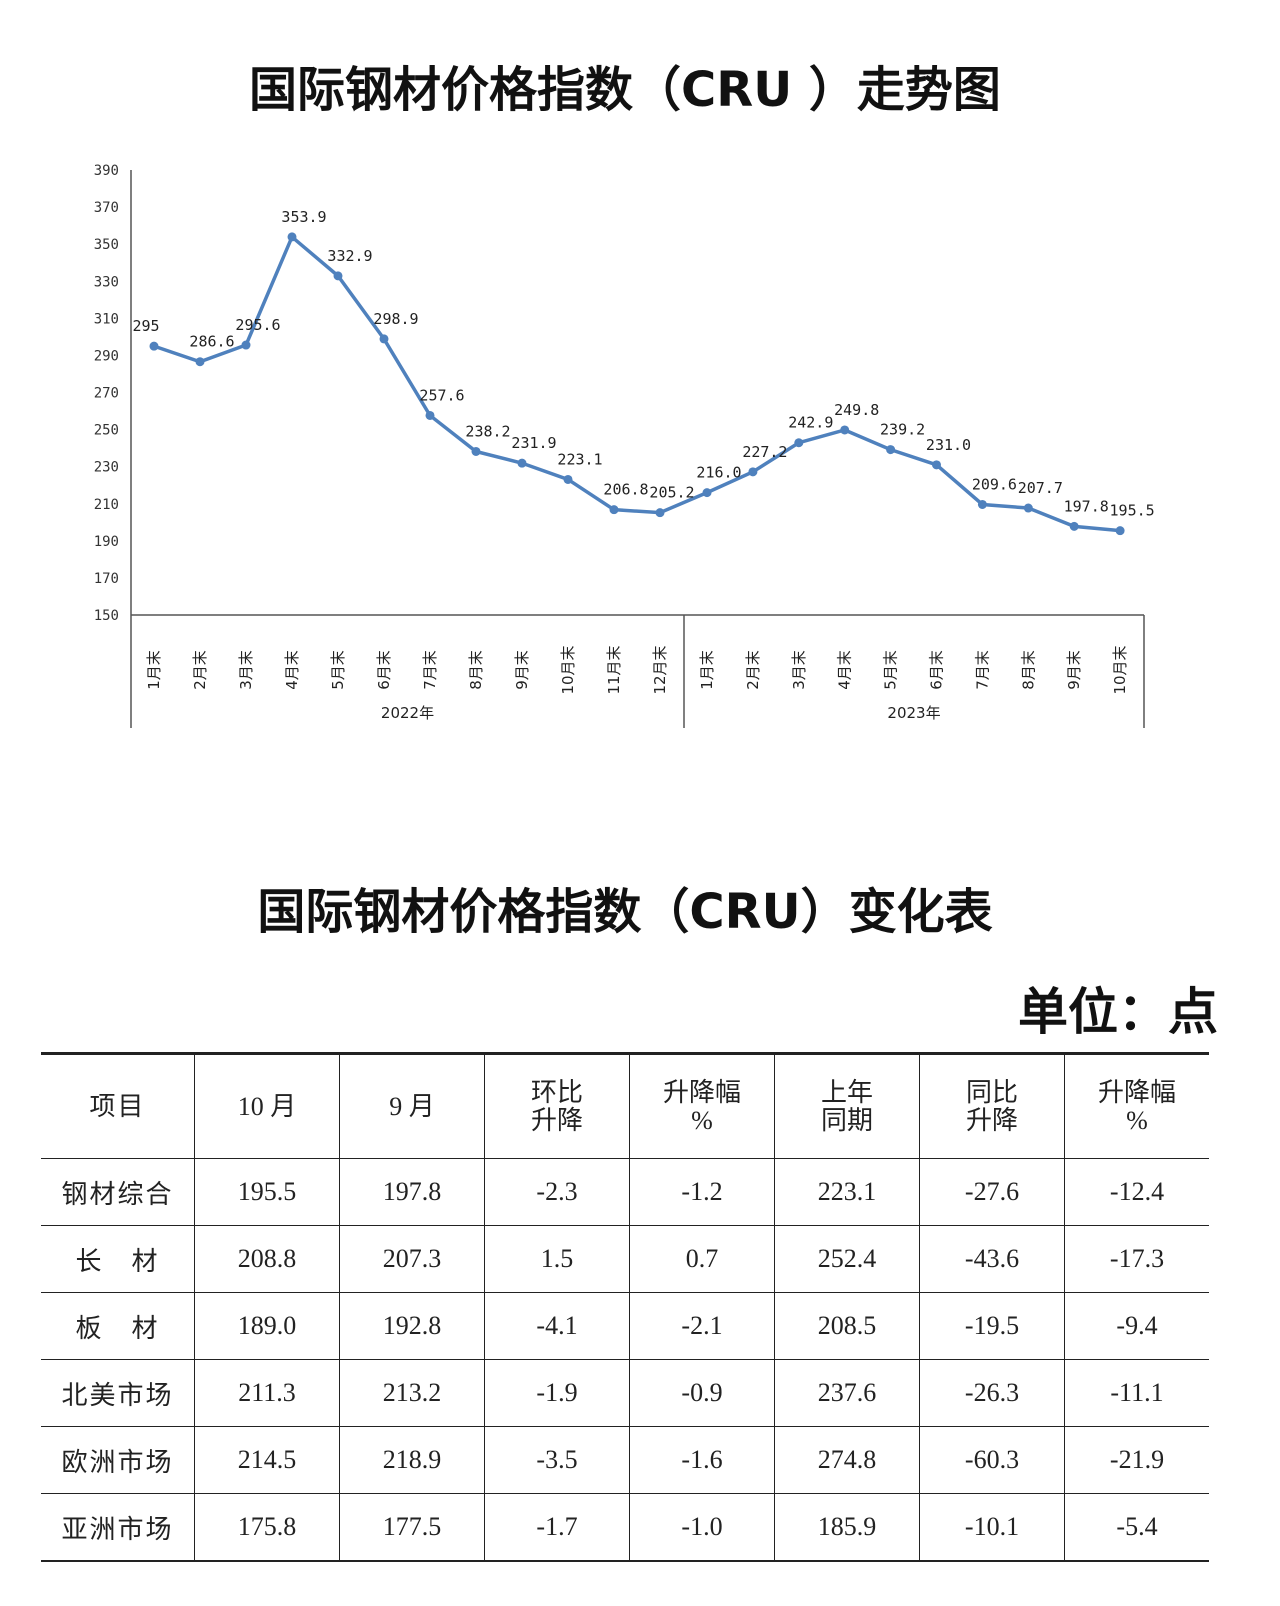 This screenshot has width=1280, height=1606. What do you see at coordinates (764, 452) in the screenshot?
I see `data-label: 227.2` at bounding box center [764, 452].